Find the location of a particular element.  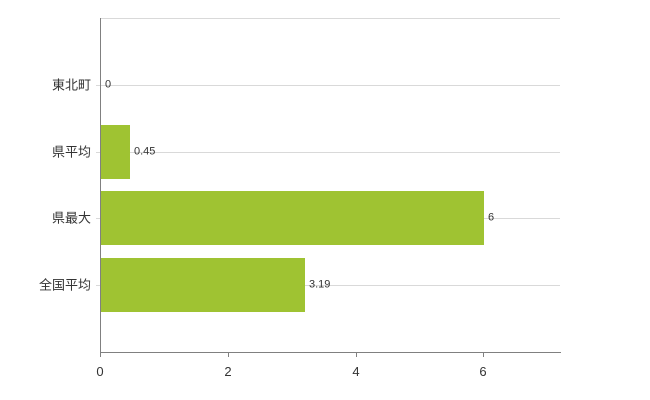

category-label: 県平均 is located at coordinates (71, 152).